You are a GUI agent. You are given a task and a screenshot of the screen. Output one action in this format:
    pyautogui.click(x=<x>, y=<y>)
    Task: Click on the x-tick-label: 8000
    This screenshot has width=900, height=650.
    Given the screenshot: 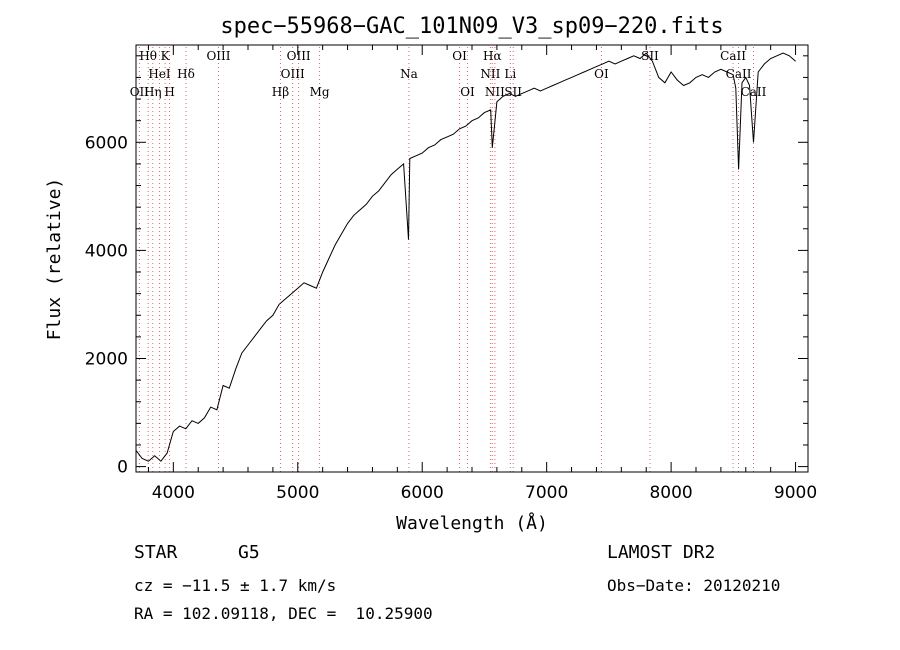 What is the action you would take?
    pyautogui.click(x=670, y=493)
    